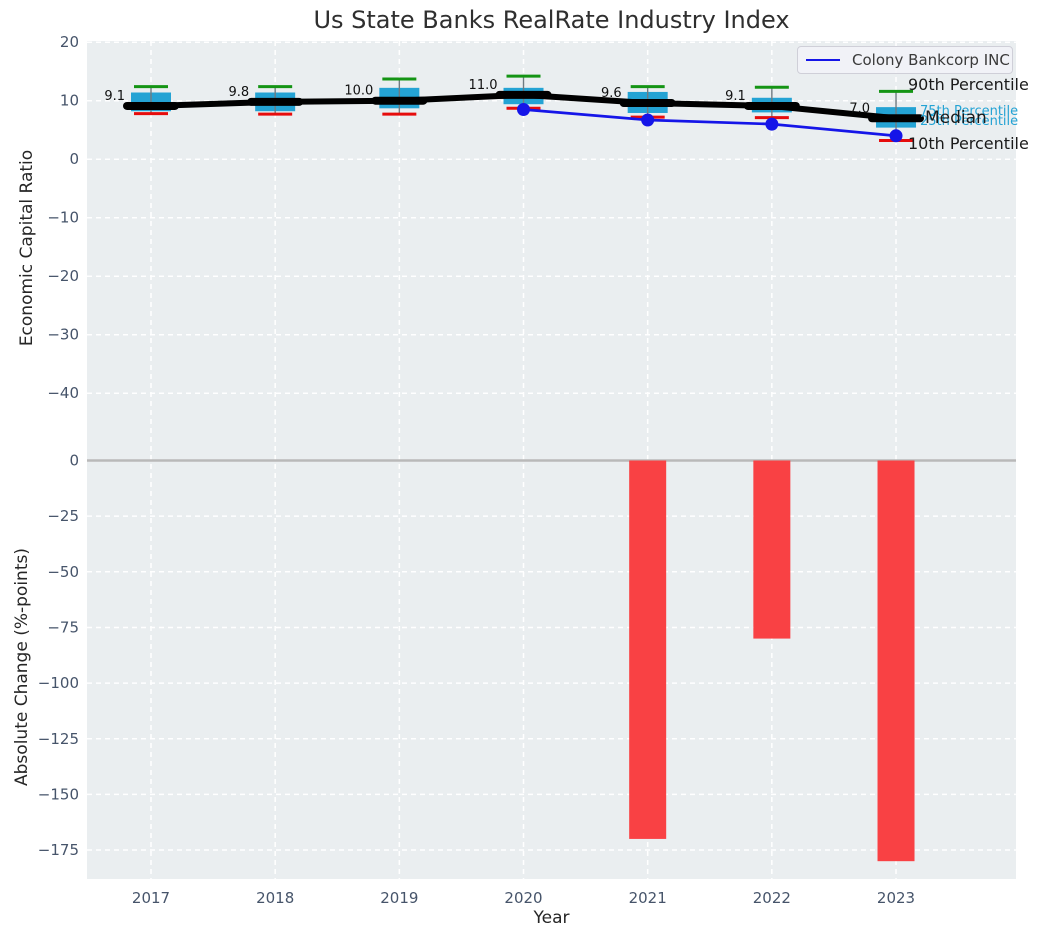  Describe the element at coordinates (58, 739) in the screenshot. I see `bottom-y-tick--125: −125` at that location.